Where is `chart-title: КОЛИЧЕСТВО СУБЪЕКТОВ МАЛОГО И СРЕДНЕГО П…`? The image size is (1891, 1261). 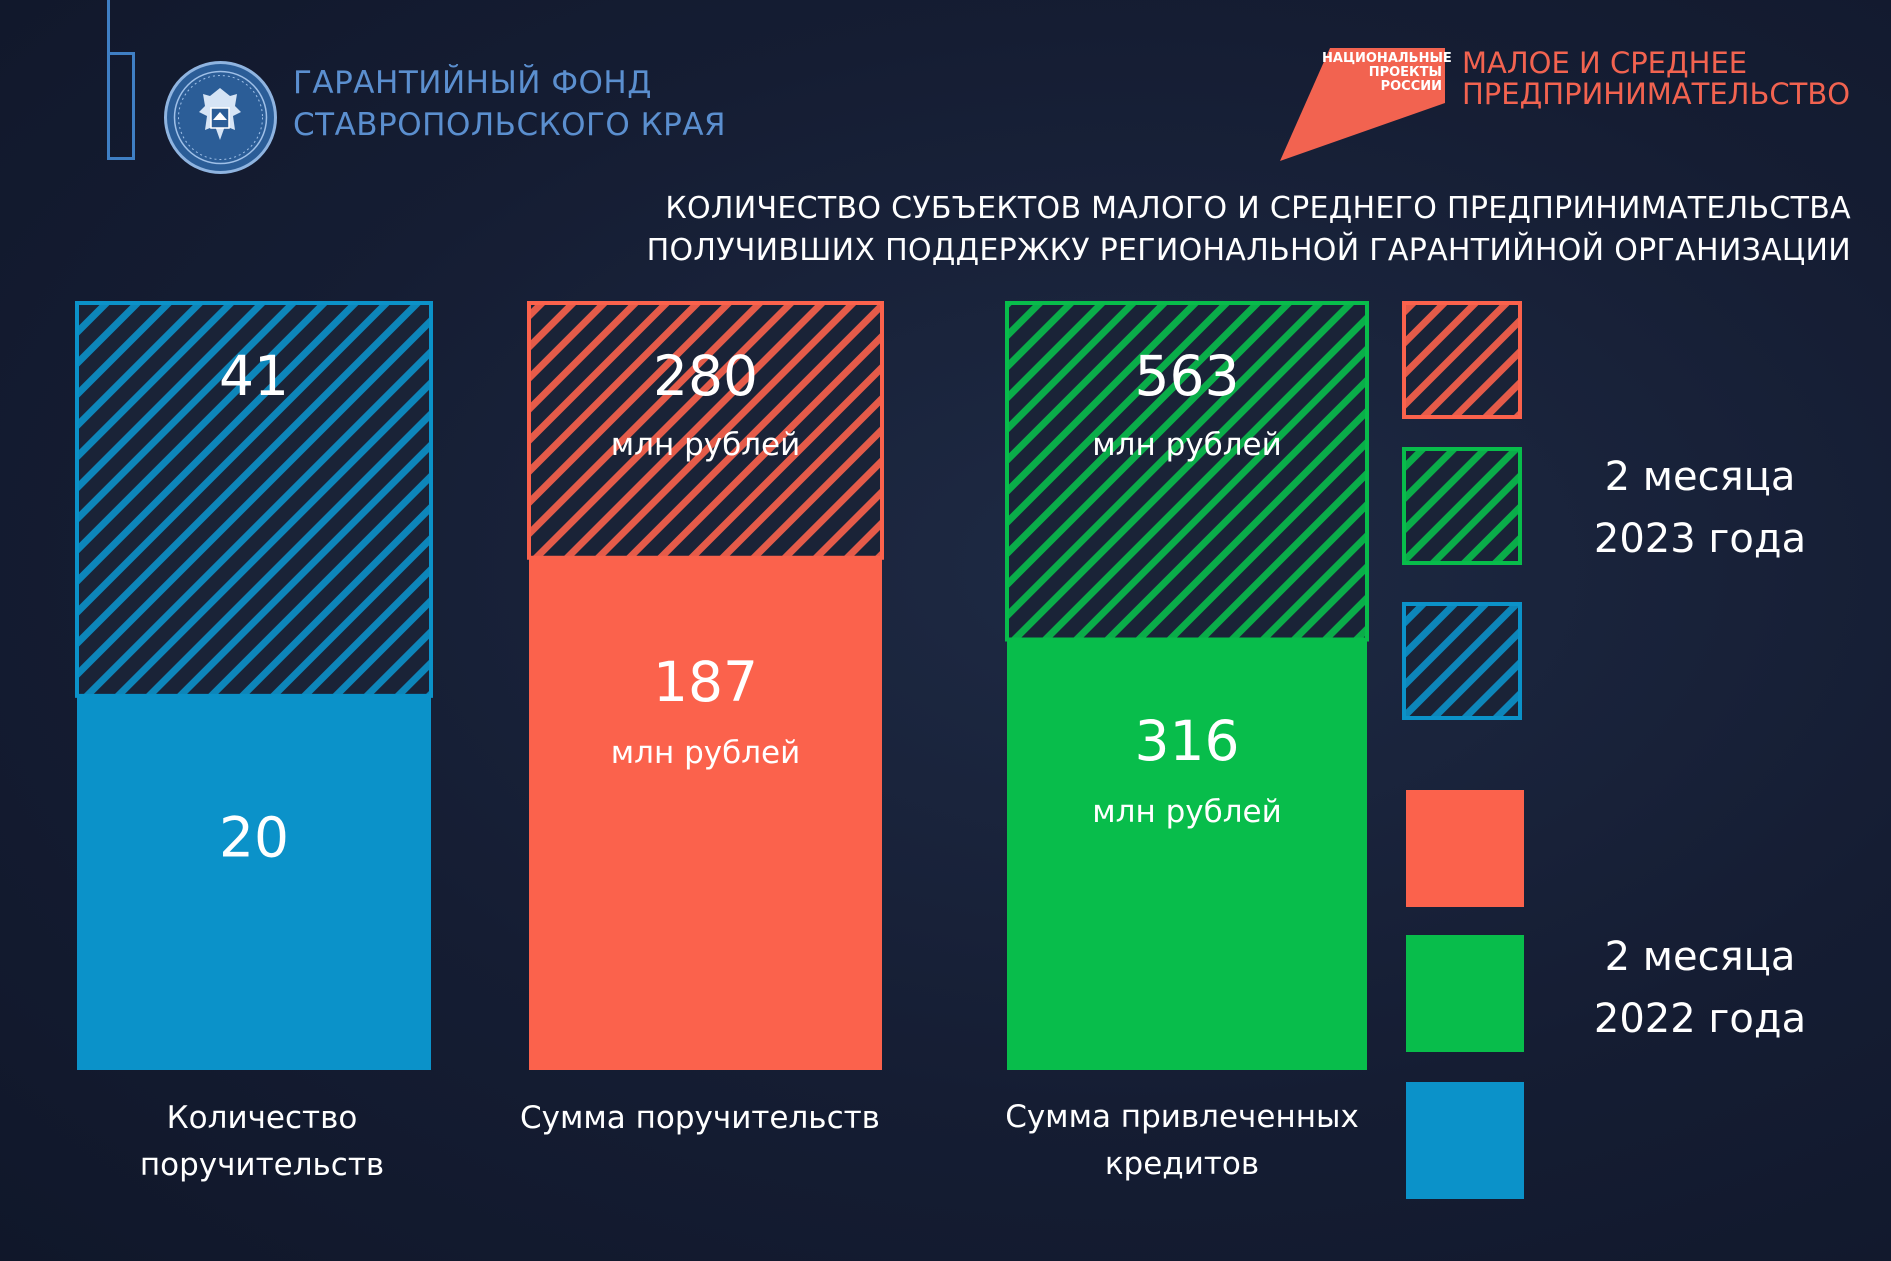
chart-title: КОЛИЧЕСТВО СУБЪЕКТОВ МАЛОГО И СРЕДНЕГО П… is located at coordinates (1151, 230).